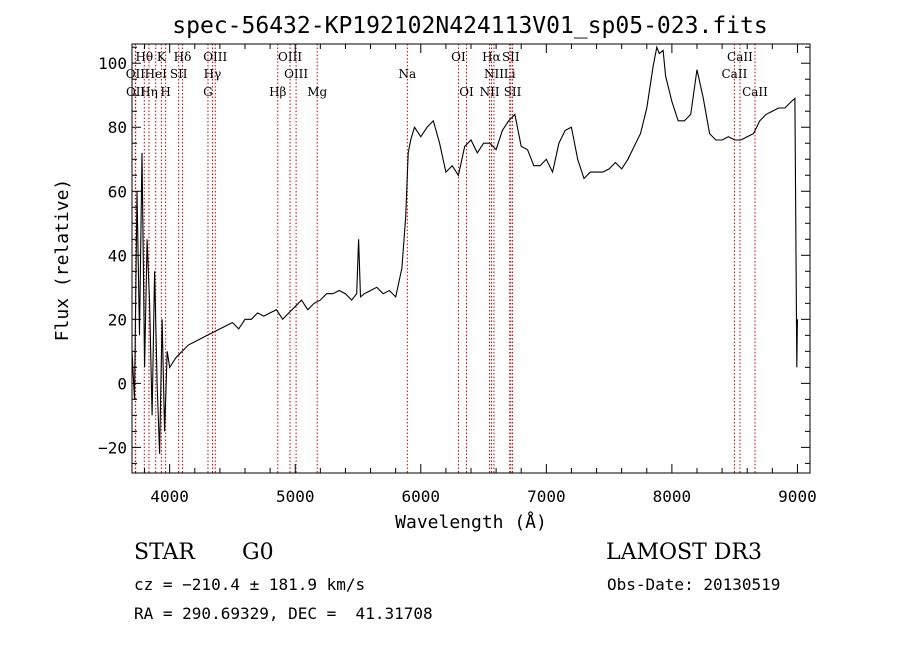 This screenshot has height=649, width=900. I want to click on x-tick-label: 9000, so click(797, 496).